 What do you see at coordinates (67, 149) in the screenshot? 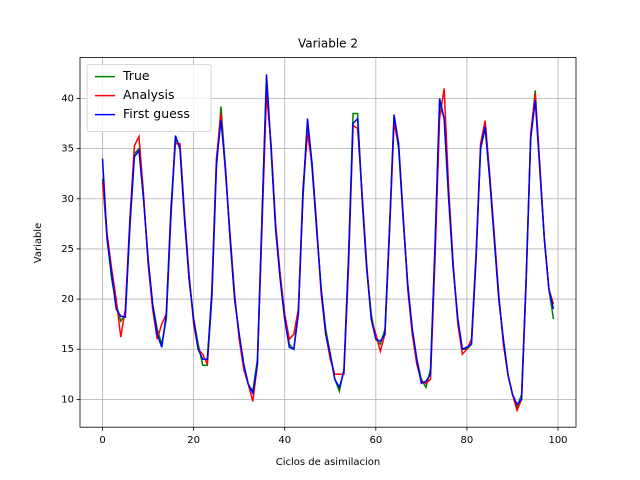
I see `y-tick-label: 35` at bounding box center [67, 149].